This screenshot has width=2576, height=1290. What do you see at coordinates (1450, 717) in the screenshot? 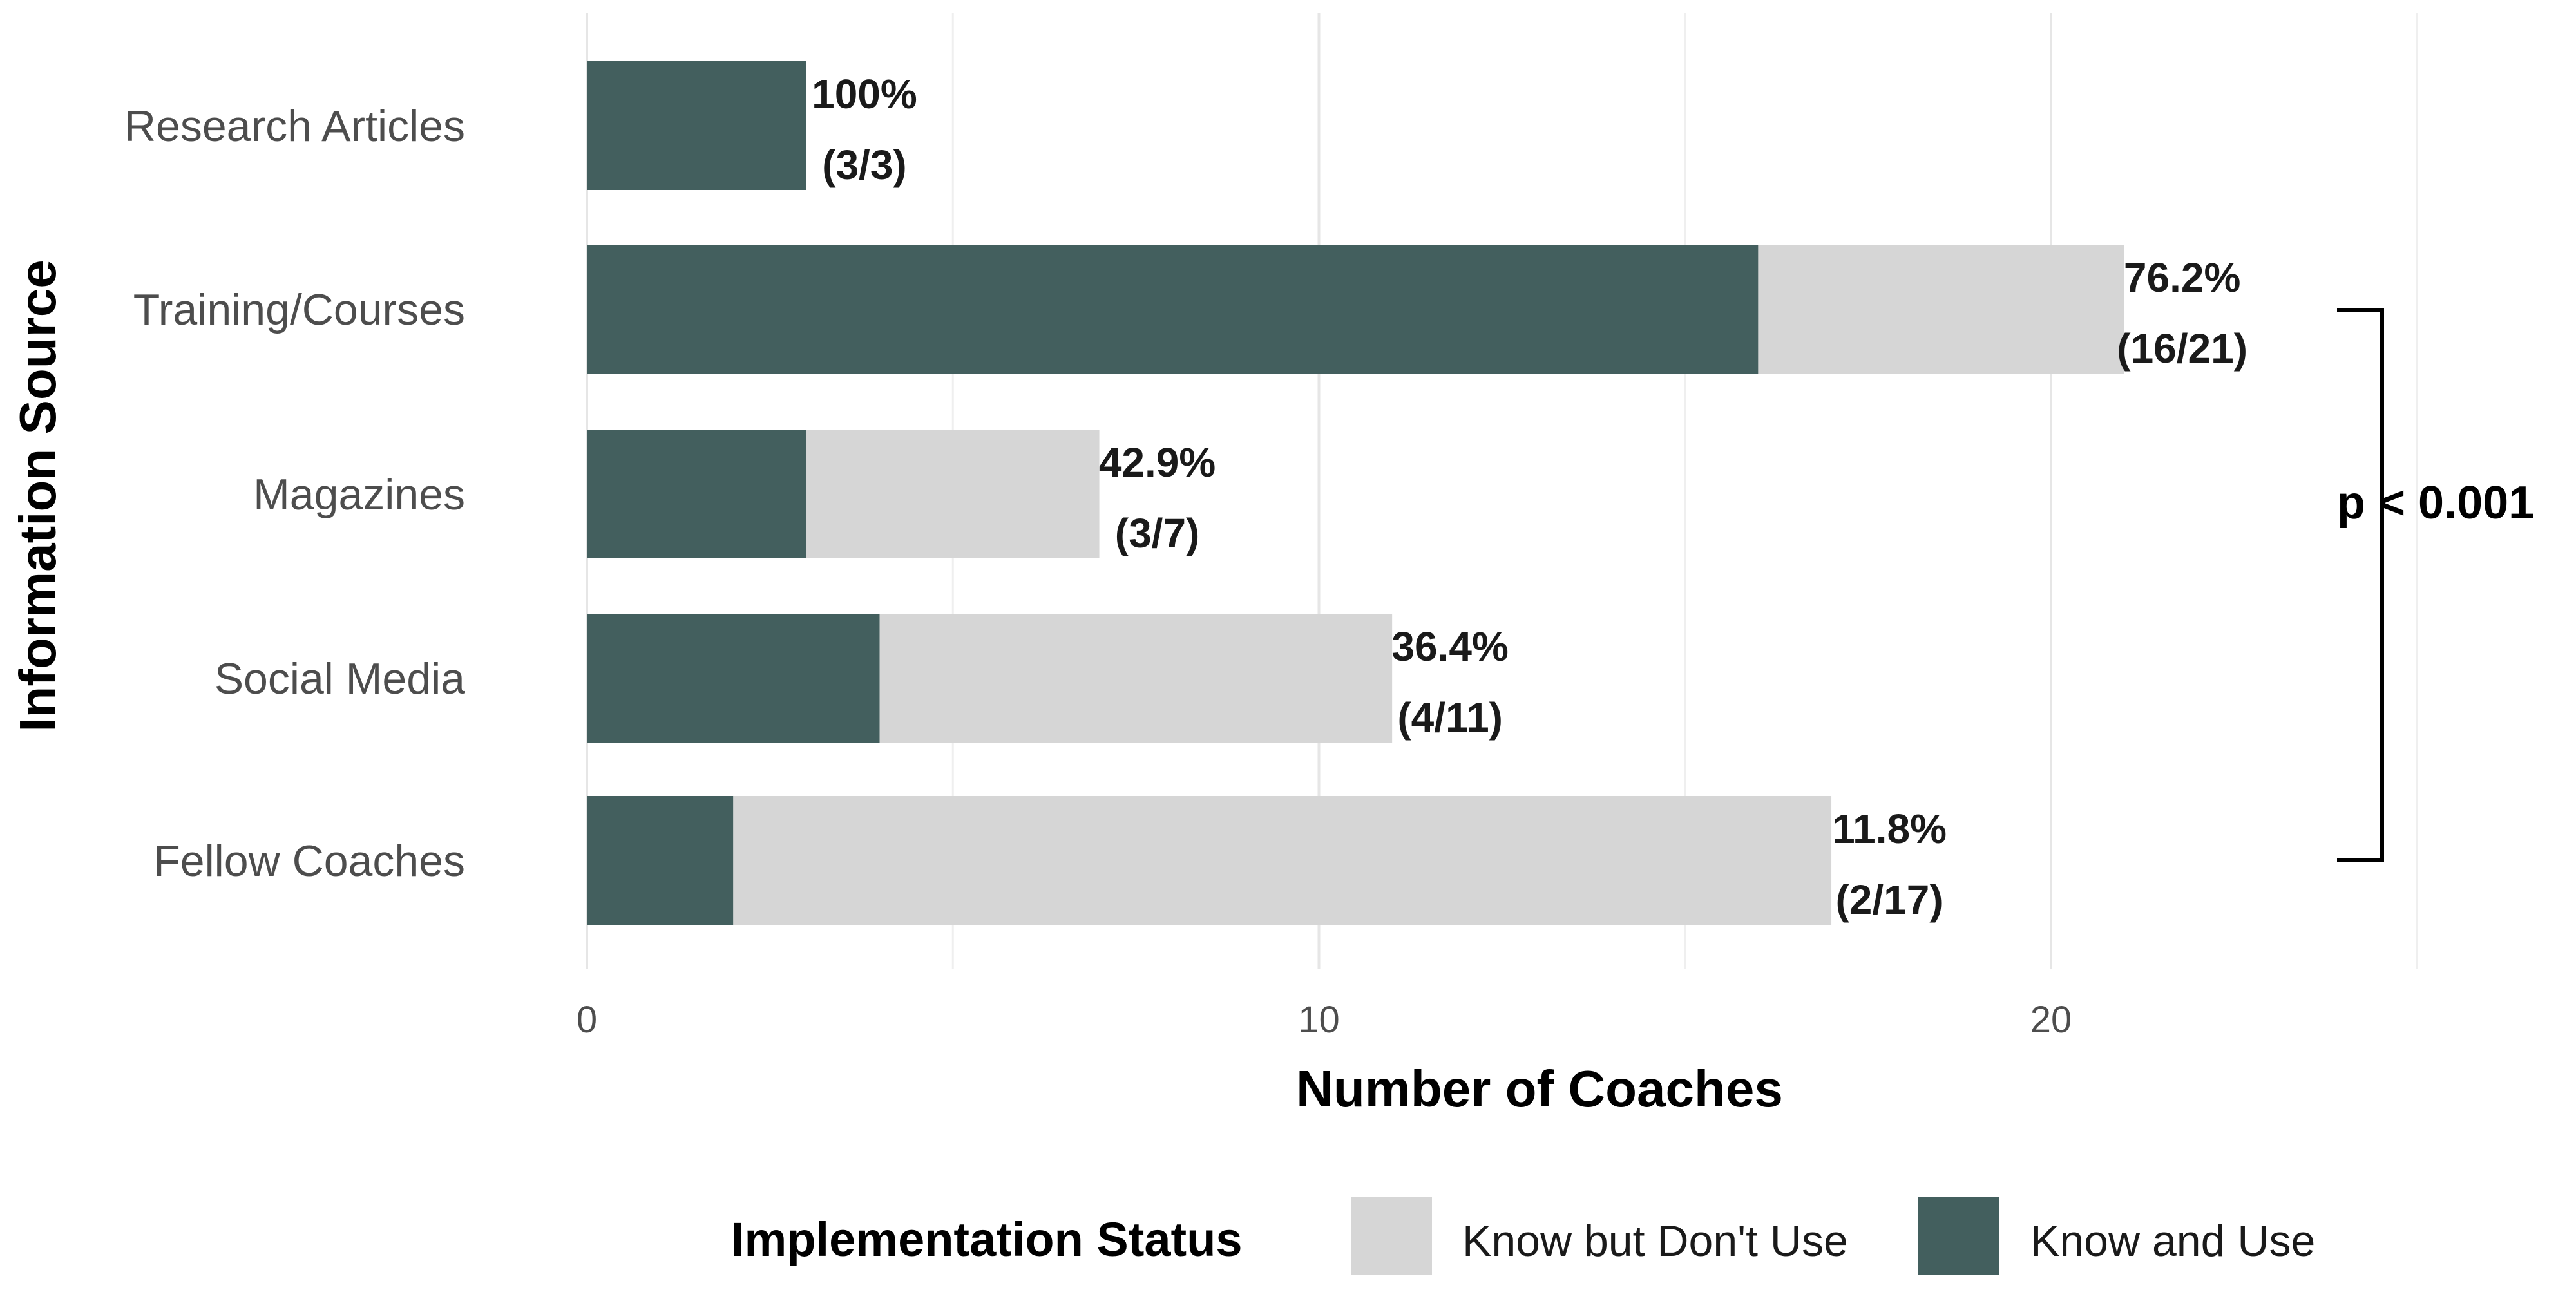
I see `data-label-frac-social-media: (4/11)` at bounding box center [1450, 717].